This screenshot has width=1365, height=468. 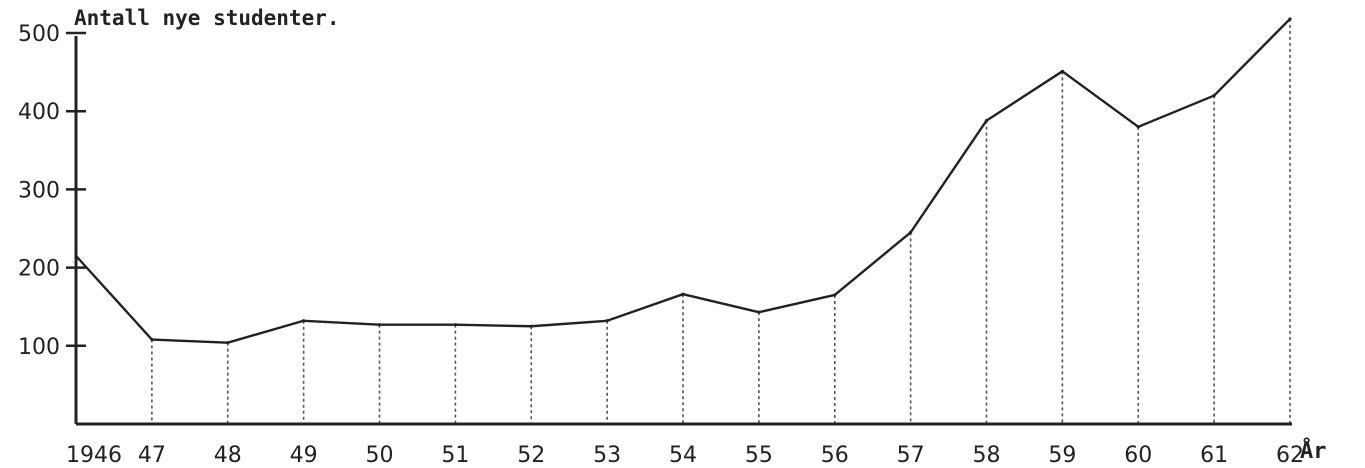 I want to click on y-tick-label: 200, so click(x=39, y=269).